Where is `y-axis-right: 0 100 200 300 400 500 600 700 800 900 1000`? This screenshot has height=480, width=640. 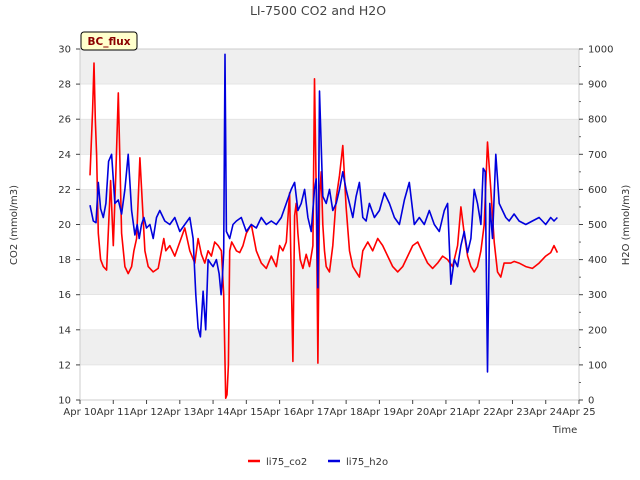
y-axis-right: 0 100 200 300 400 500 600 700 800 900 1000 is located at coordinates (596, 226).